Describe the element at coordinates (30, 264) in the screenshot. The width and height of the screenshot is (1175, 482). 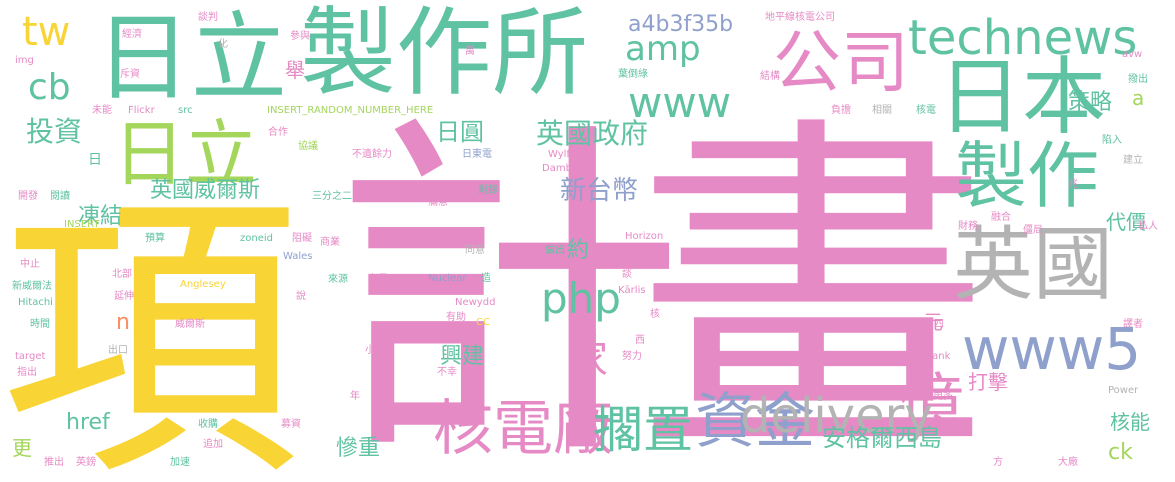
I see `word: 中止` at that location.